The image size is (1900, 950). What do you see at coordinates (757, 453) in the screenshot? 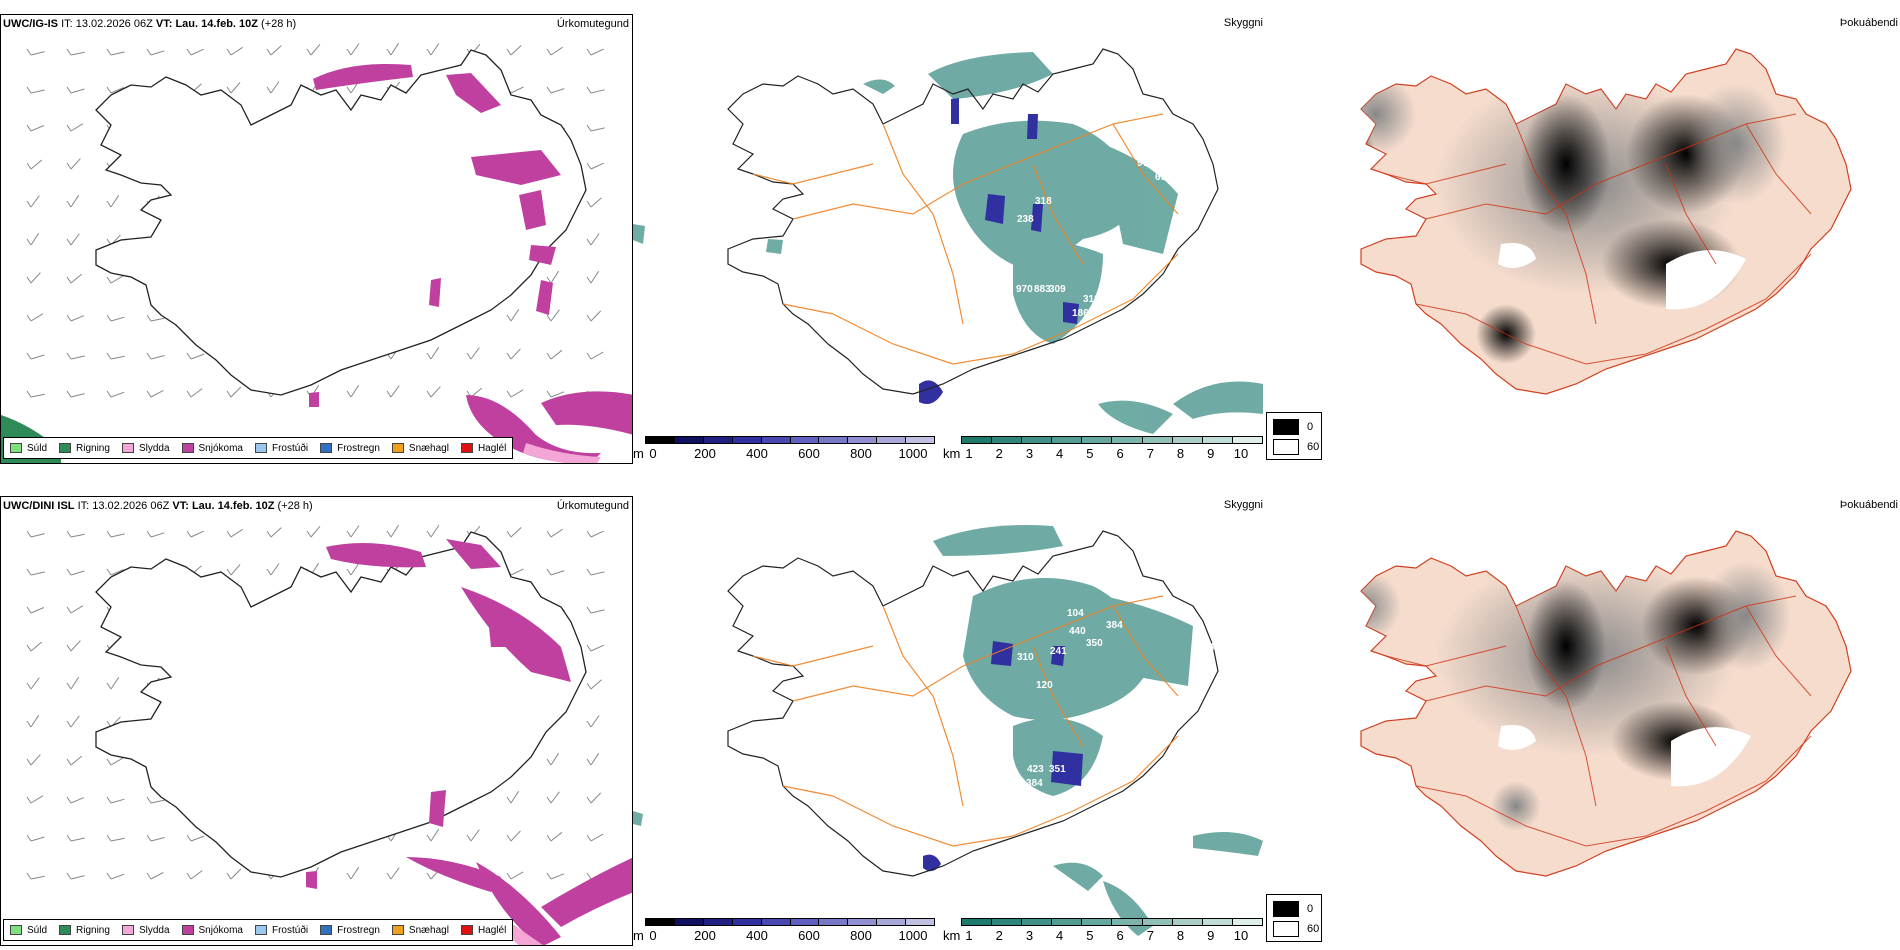
I see `colorbar-tick-label: 400` at bounding box center [757, 453].